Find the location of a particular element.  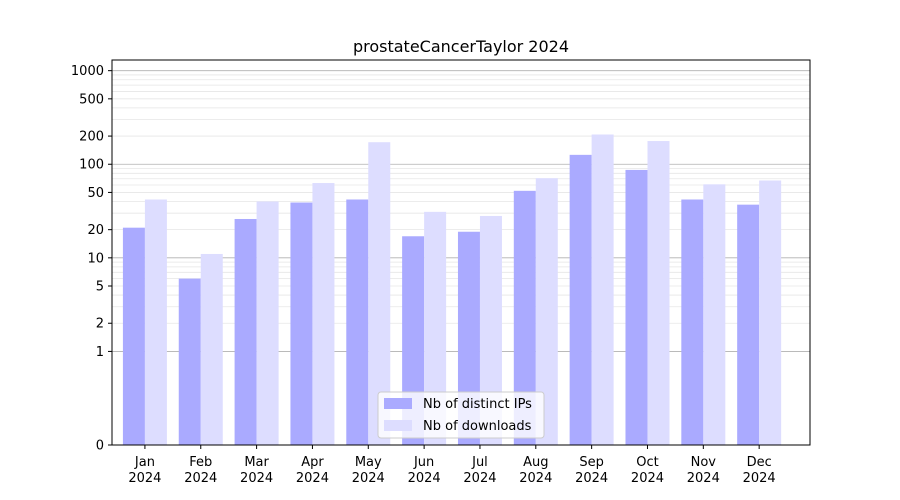

legend-swatch-distinct-ips is located at coordinates (398, 403).